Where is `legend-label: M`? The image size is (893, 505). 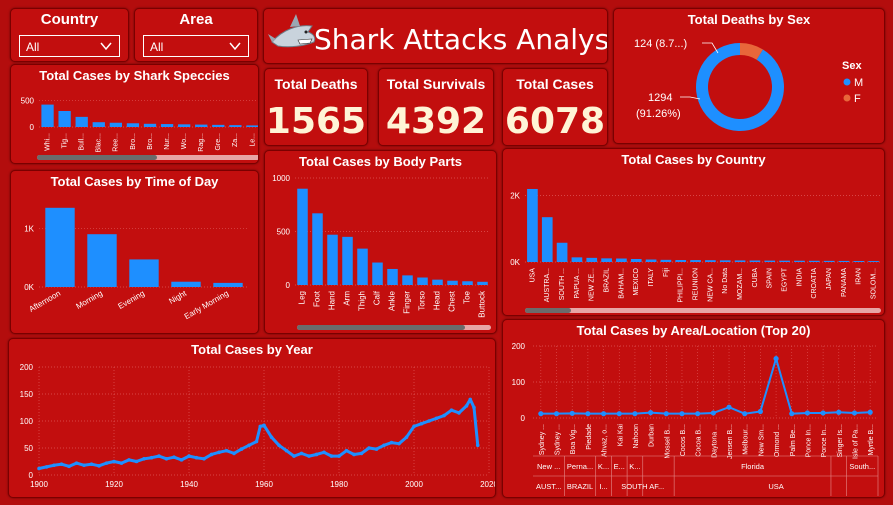
legend-label: M is located at coordinates (858, 83).